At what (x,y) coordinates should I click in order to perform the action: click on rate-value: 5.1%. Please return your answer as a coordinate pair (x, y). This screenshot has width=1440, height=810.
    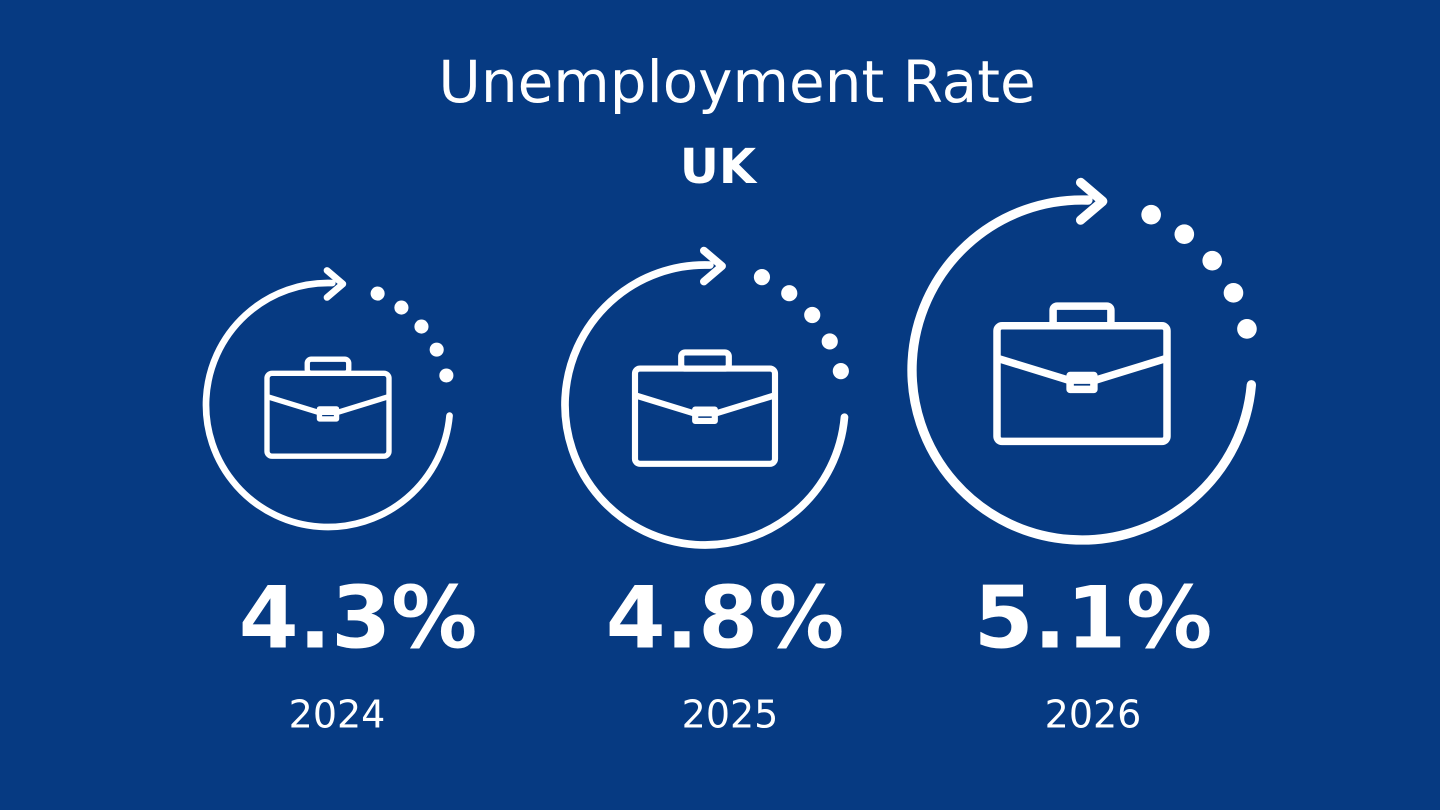
    Looking at the image, I should click on (1093, 618).